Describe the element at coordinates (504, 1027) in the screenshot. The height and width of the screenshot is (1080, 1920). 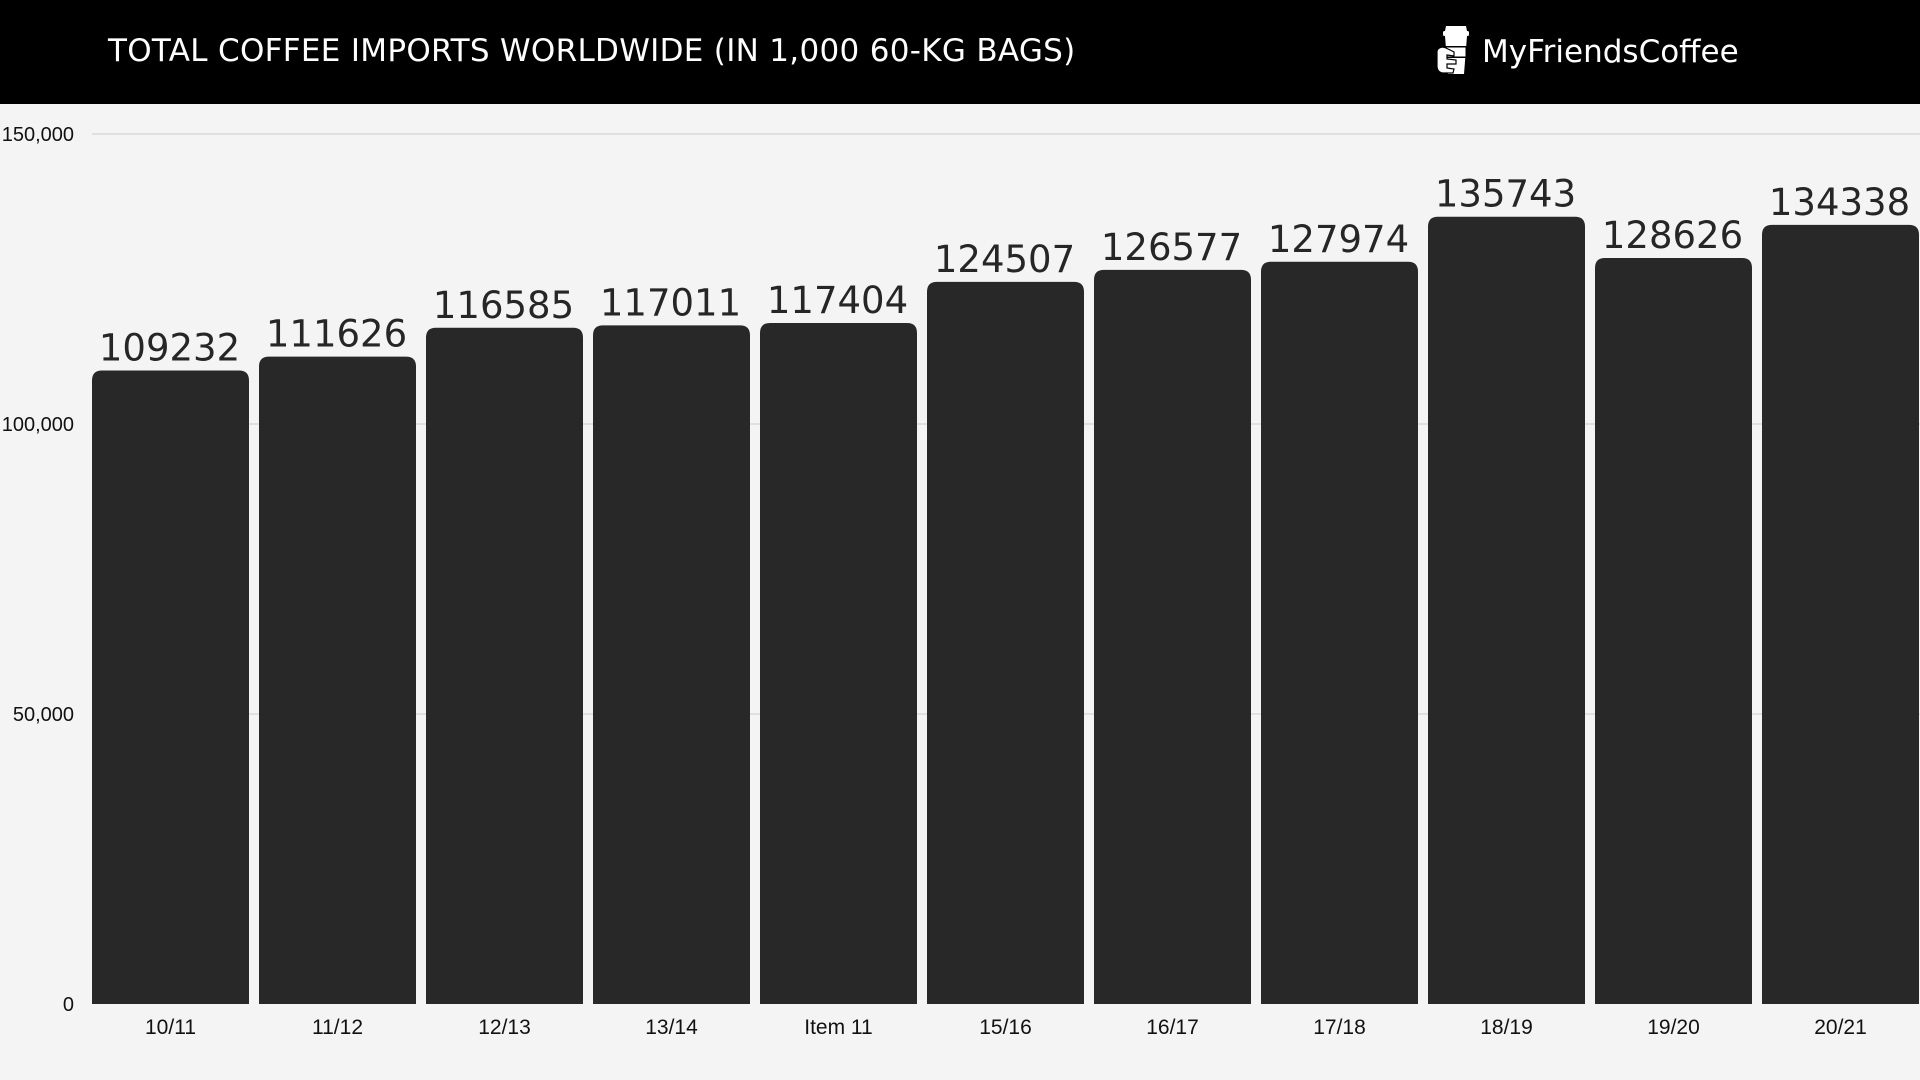
I see `x-tick-label: 12/13` at that location.